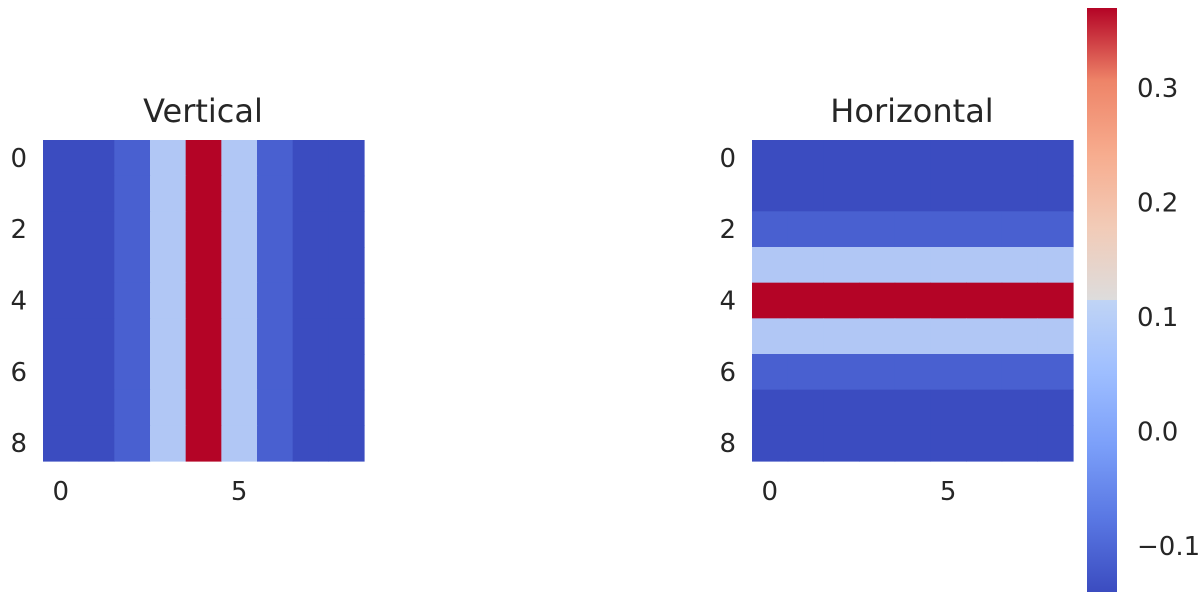 The width and height of the screenshot is (1200, 600). I want to click on colorbar-tick-label: 0.3, so click(1157, 89).